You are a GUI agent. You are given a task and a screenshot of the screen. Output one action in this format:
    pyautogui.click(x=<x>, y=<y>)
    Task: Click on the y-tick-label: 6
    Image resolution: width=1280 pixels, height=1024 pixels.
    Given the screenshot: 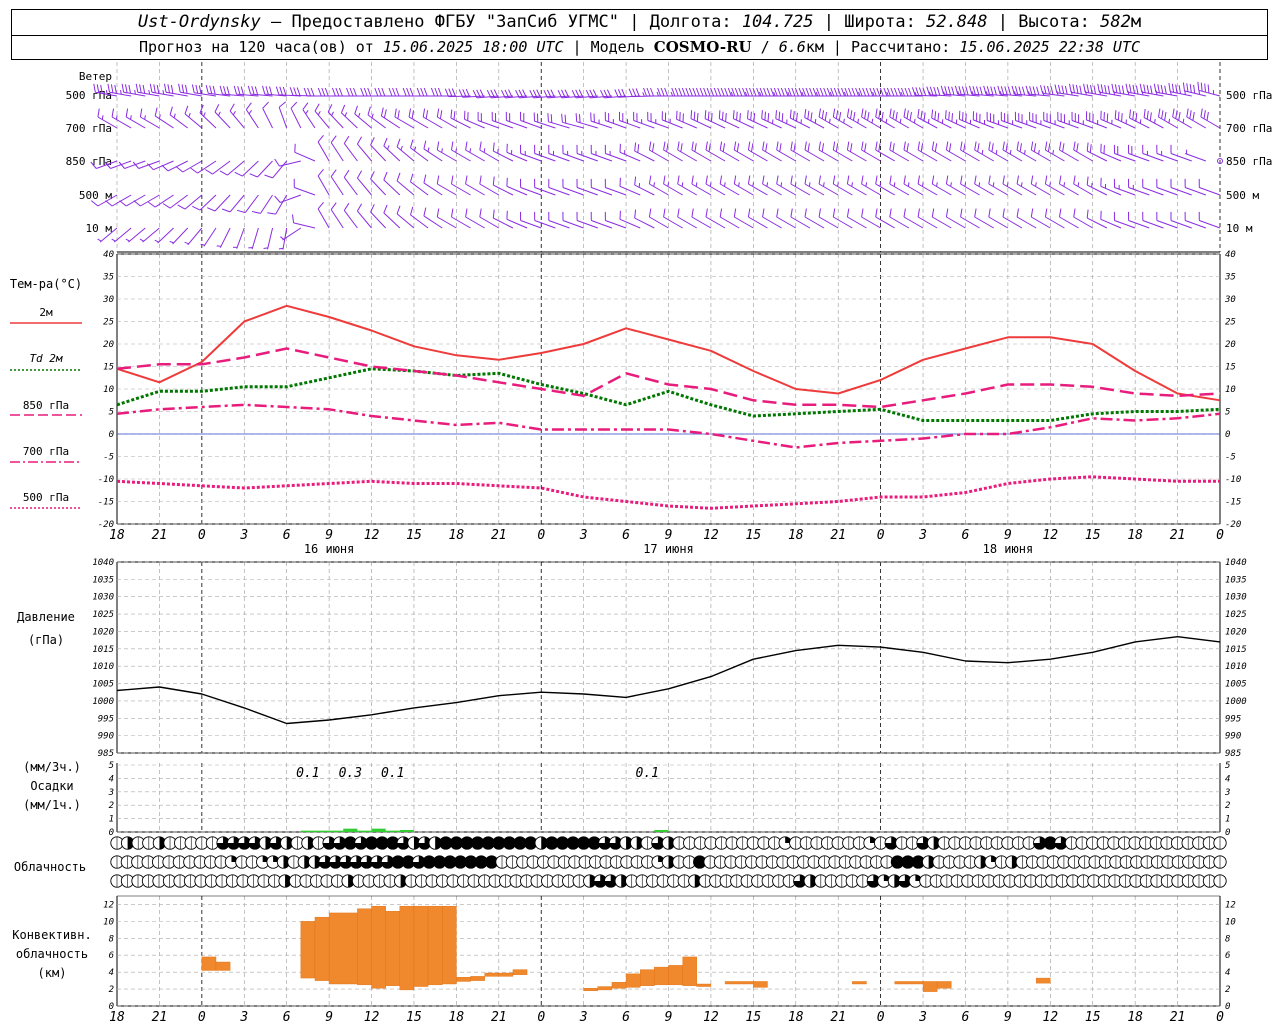 What is the action you would take?
    pyautogui.click(x=111, y=956)
    